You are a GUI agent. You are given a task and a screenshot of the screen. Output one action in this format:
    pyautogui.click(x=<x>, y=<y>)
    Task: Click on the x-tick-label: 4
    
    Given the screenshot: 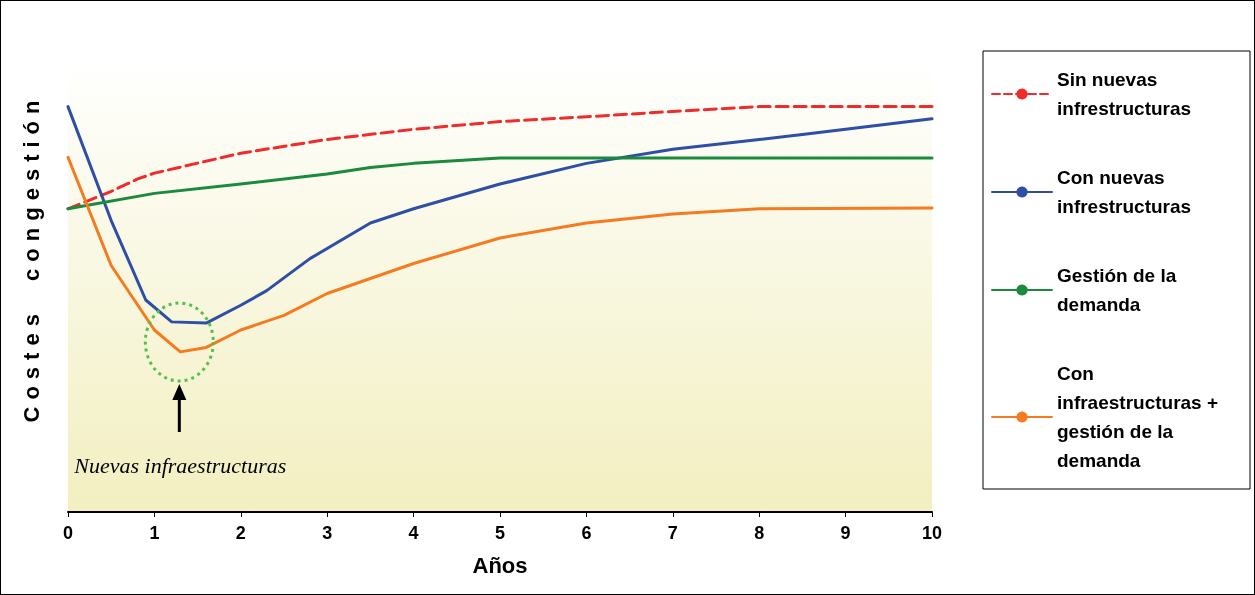 What is the action you would take?
    pyautogui.click(x=413, y=533)
    